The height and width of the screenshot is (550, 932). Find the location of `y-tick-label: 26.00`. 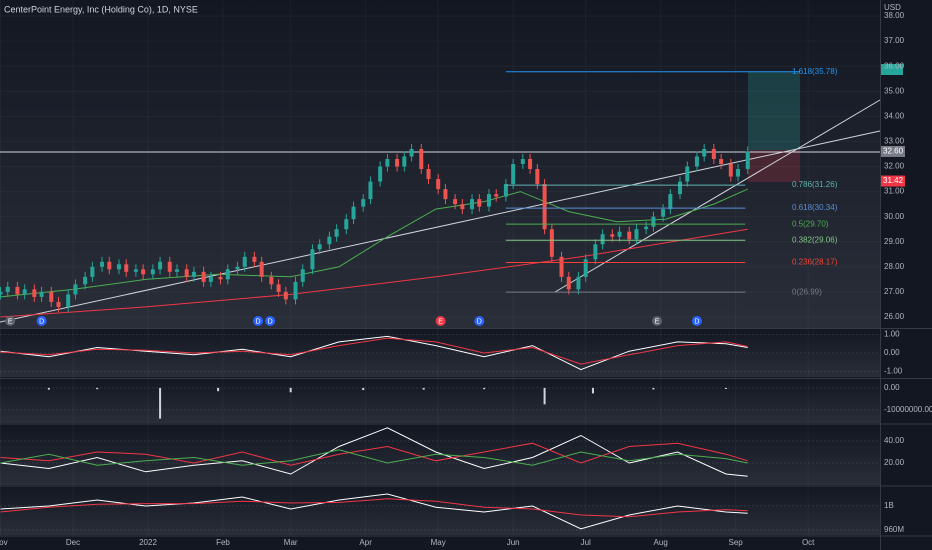

y-tick-label: 26.00 is located at coordinates (894, 316).